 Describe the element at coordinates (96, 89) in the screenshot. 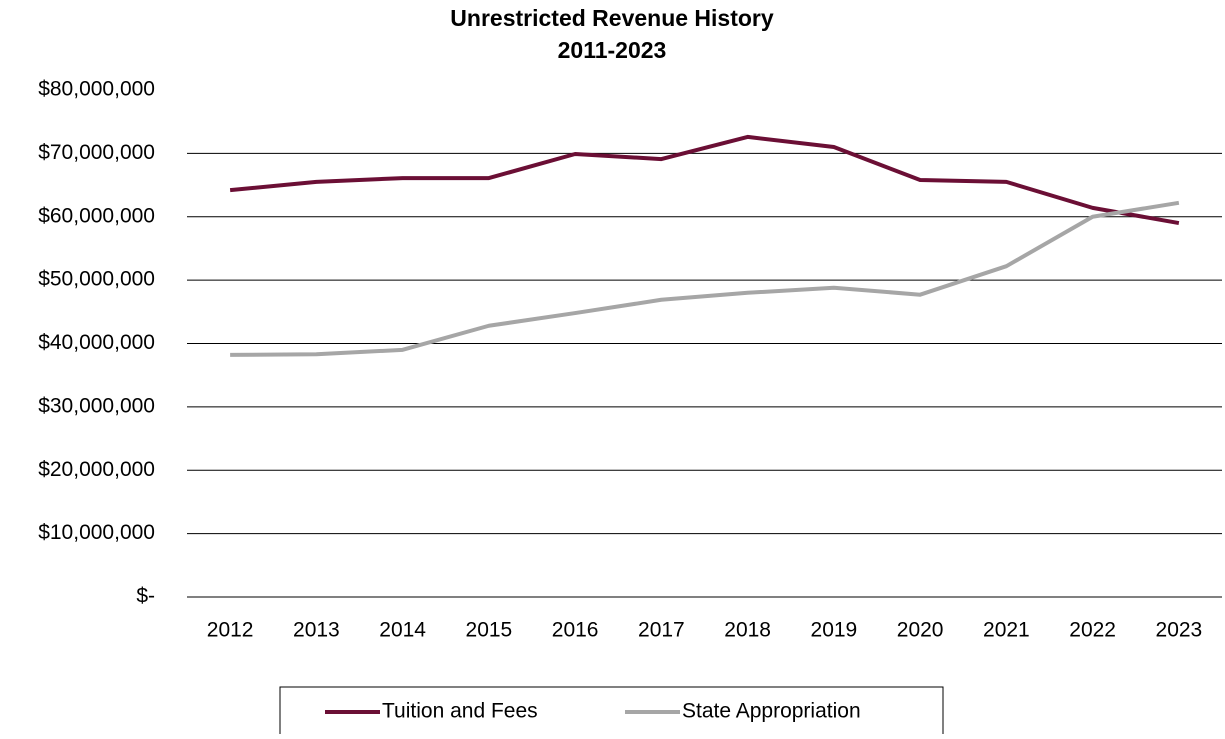

I see `y-tick-label: $80,000,000` at that location.